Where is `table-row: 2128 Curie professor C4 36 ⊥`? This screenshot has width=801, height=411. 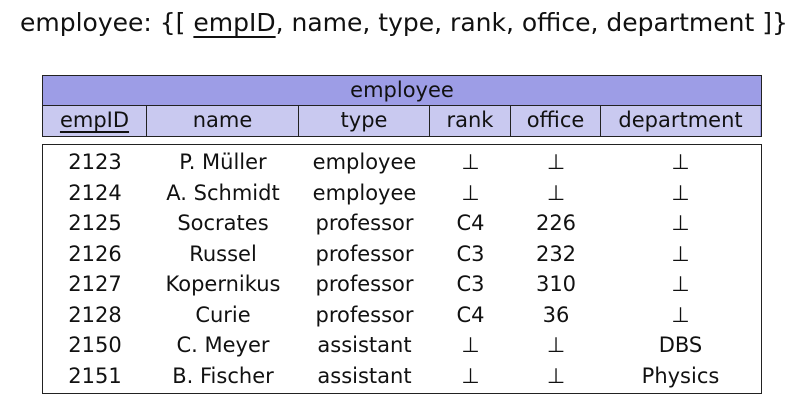 table-row: 2128 Curie professor C4 36 ⊥ is located at coordinates (402, 315).